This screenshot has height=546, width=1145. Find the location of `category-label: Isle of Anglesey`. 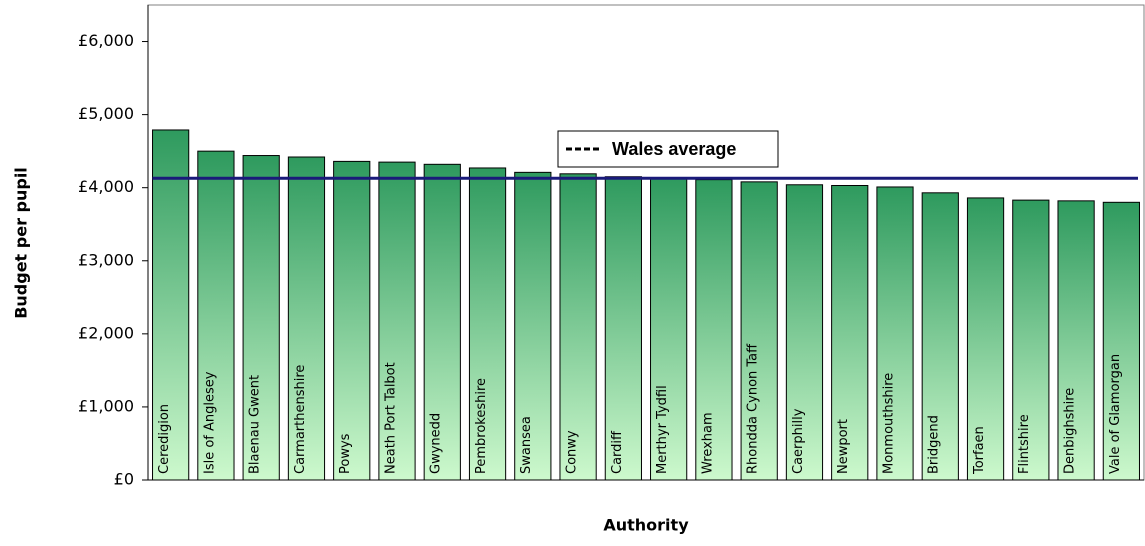

category-label: Isle of Anglesey is located at coordinates (209, 422).